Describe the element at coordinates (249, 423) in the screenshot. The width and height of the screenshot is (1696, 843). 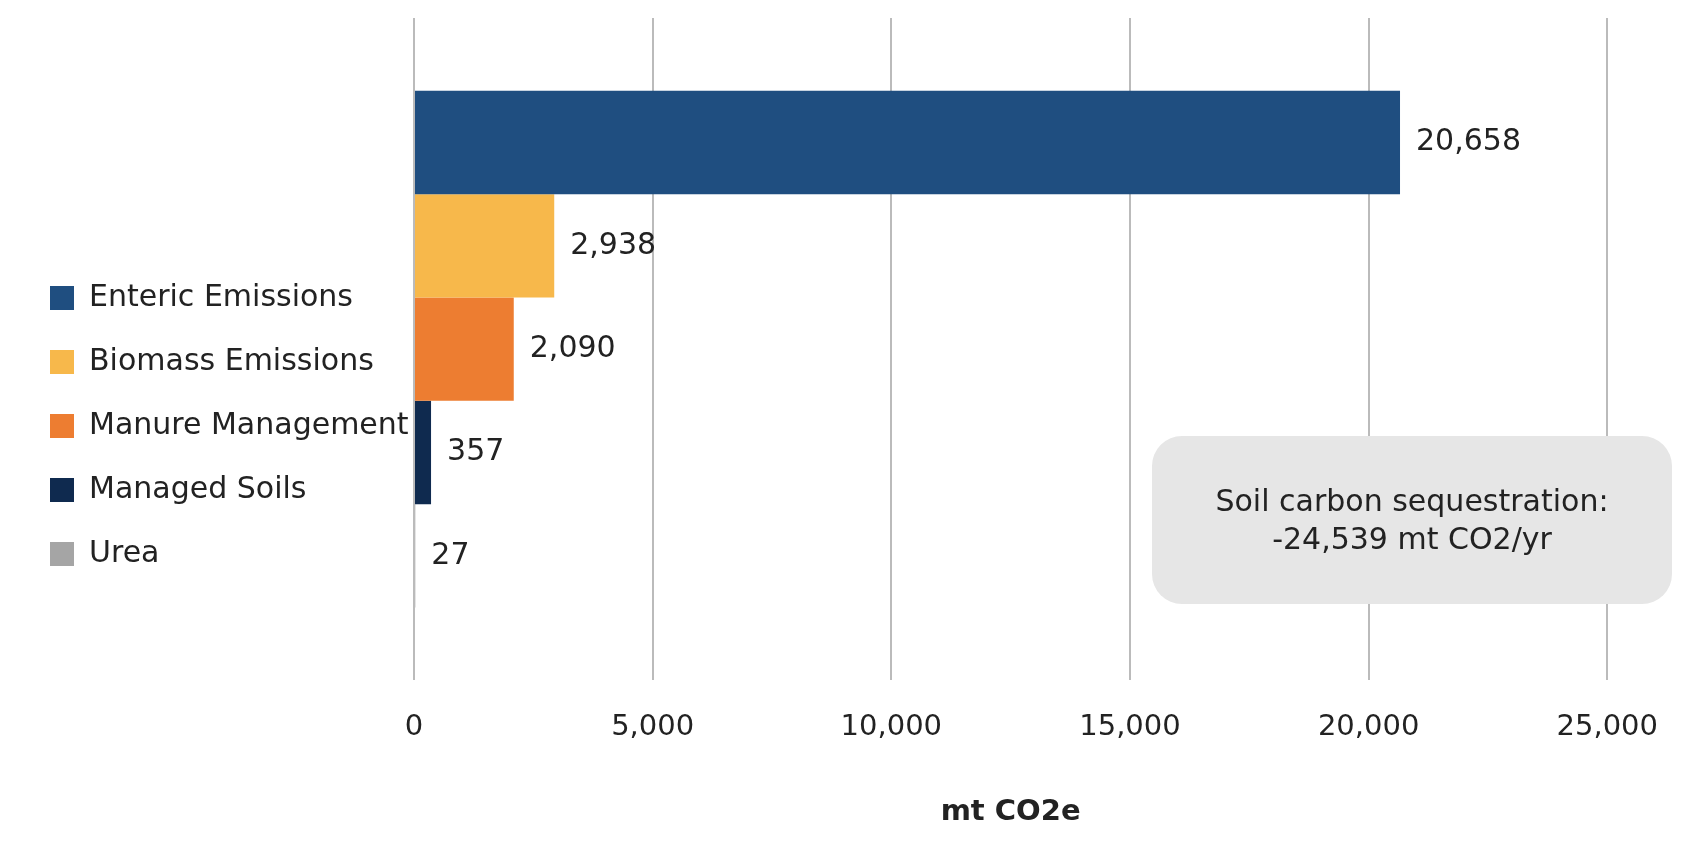
I see `legend-label: Manure Management` at that location.